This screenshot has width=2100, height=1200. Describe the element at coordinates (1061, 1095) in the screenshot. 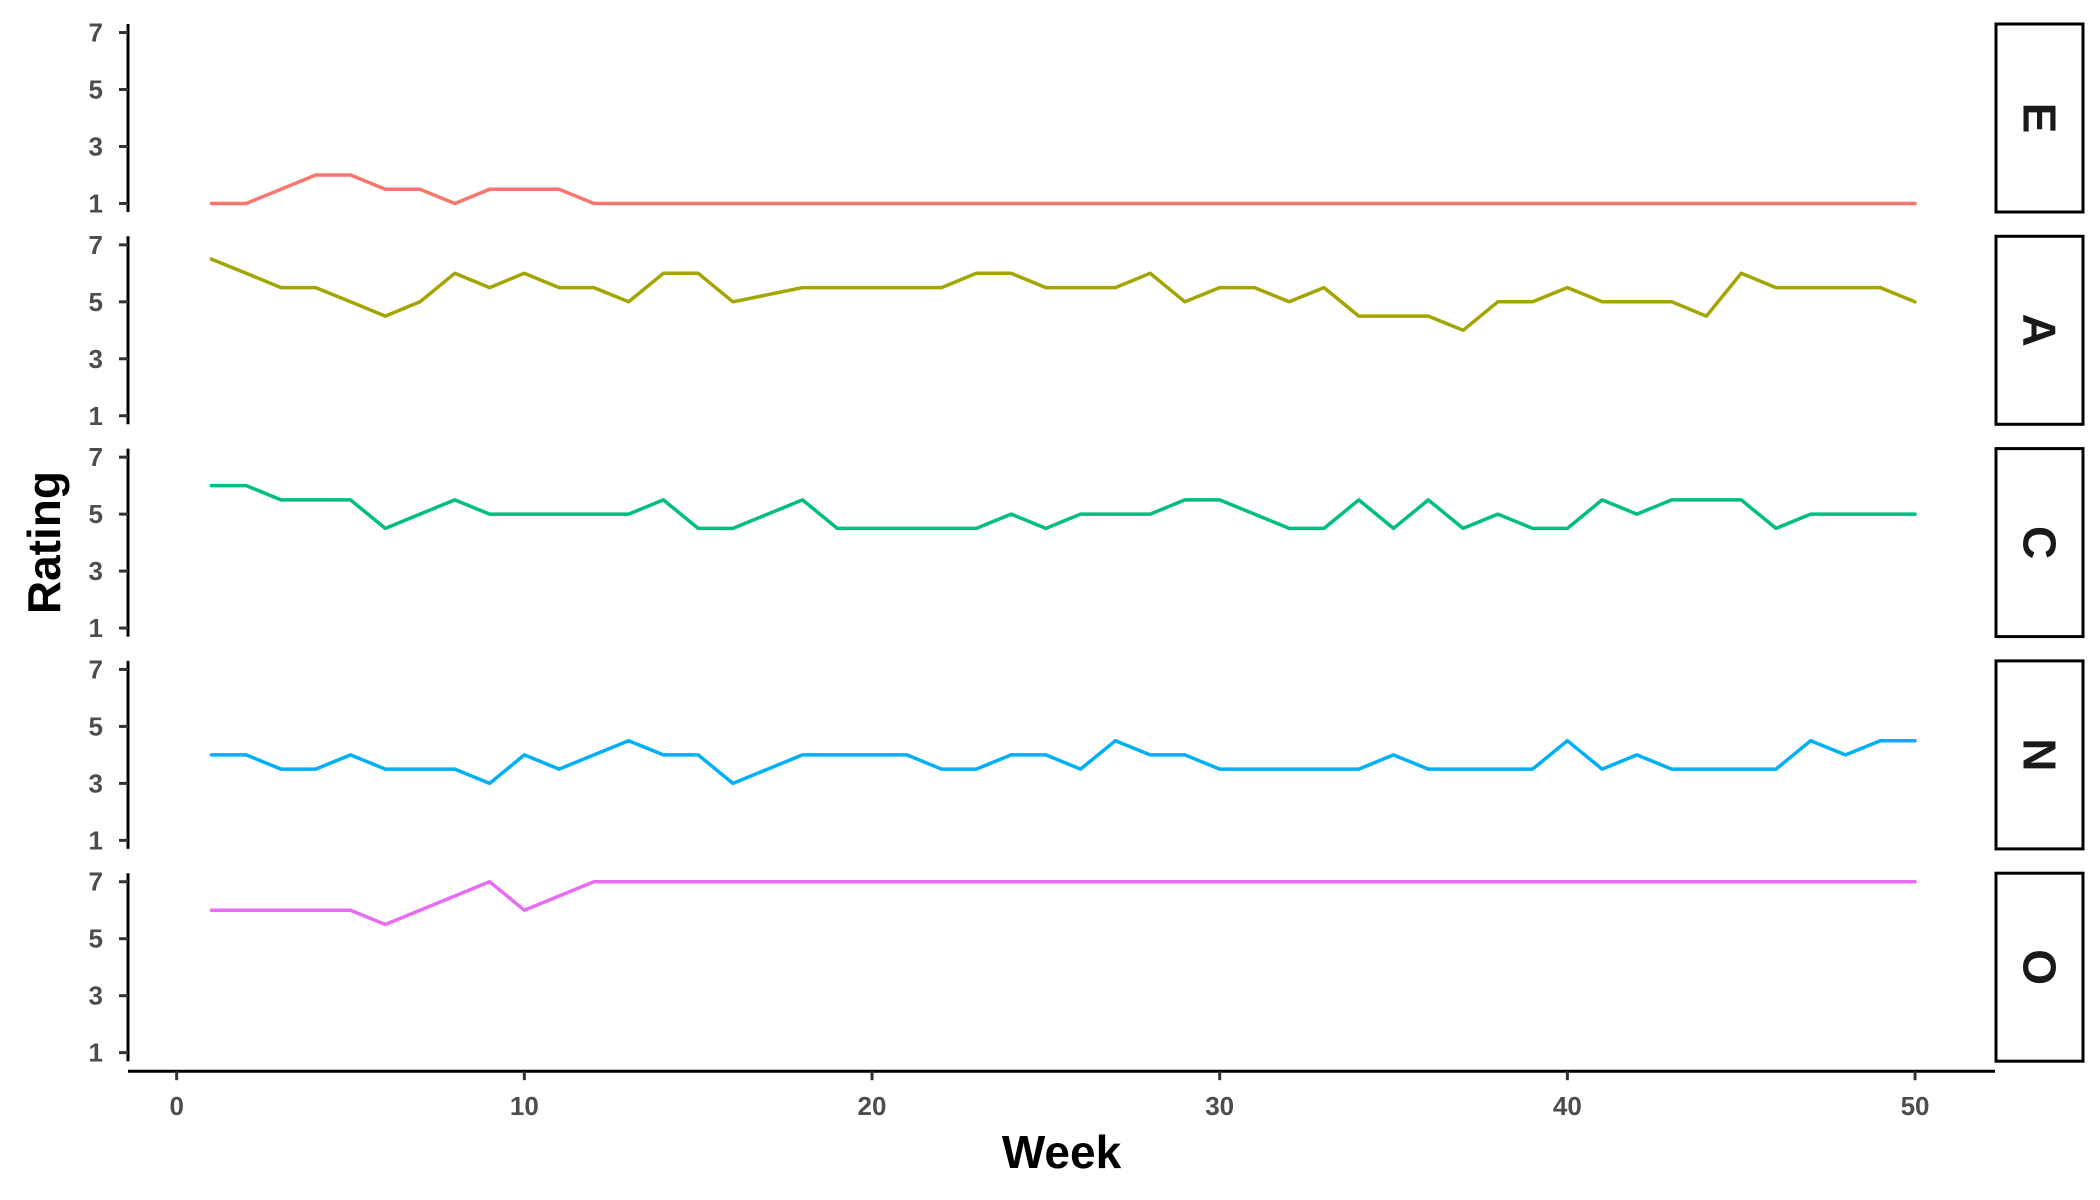

I see `x-axis: 0 10 20 30 40 50` at that location.